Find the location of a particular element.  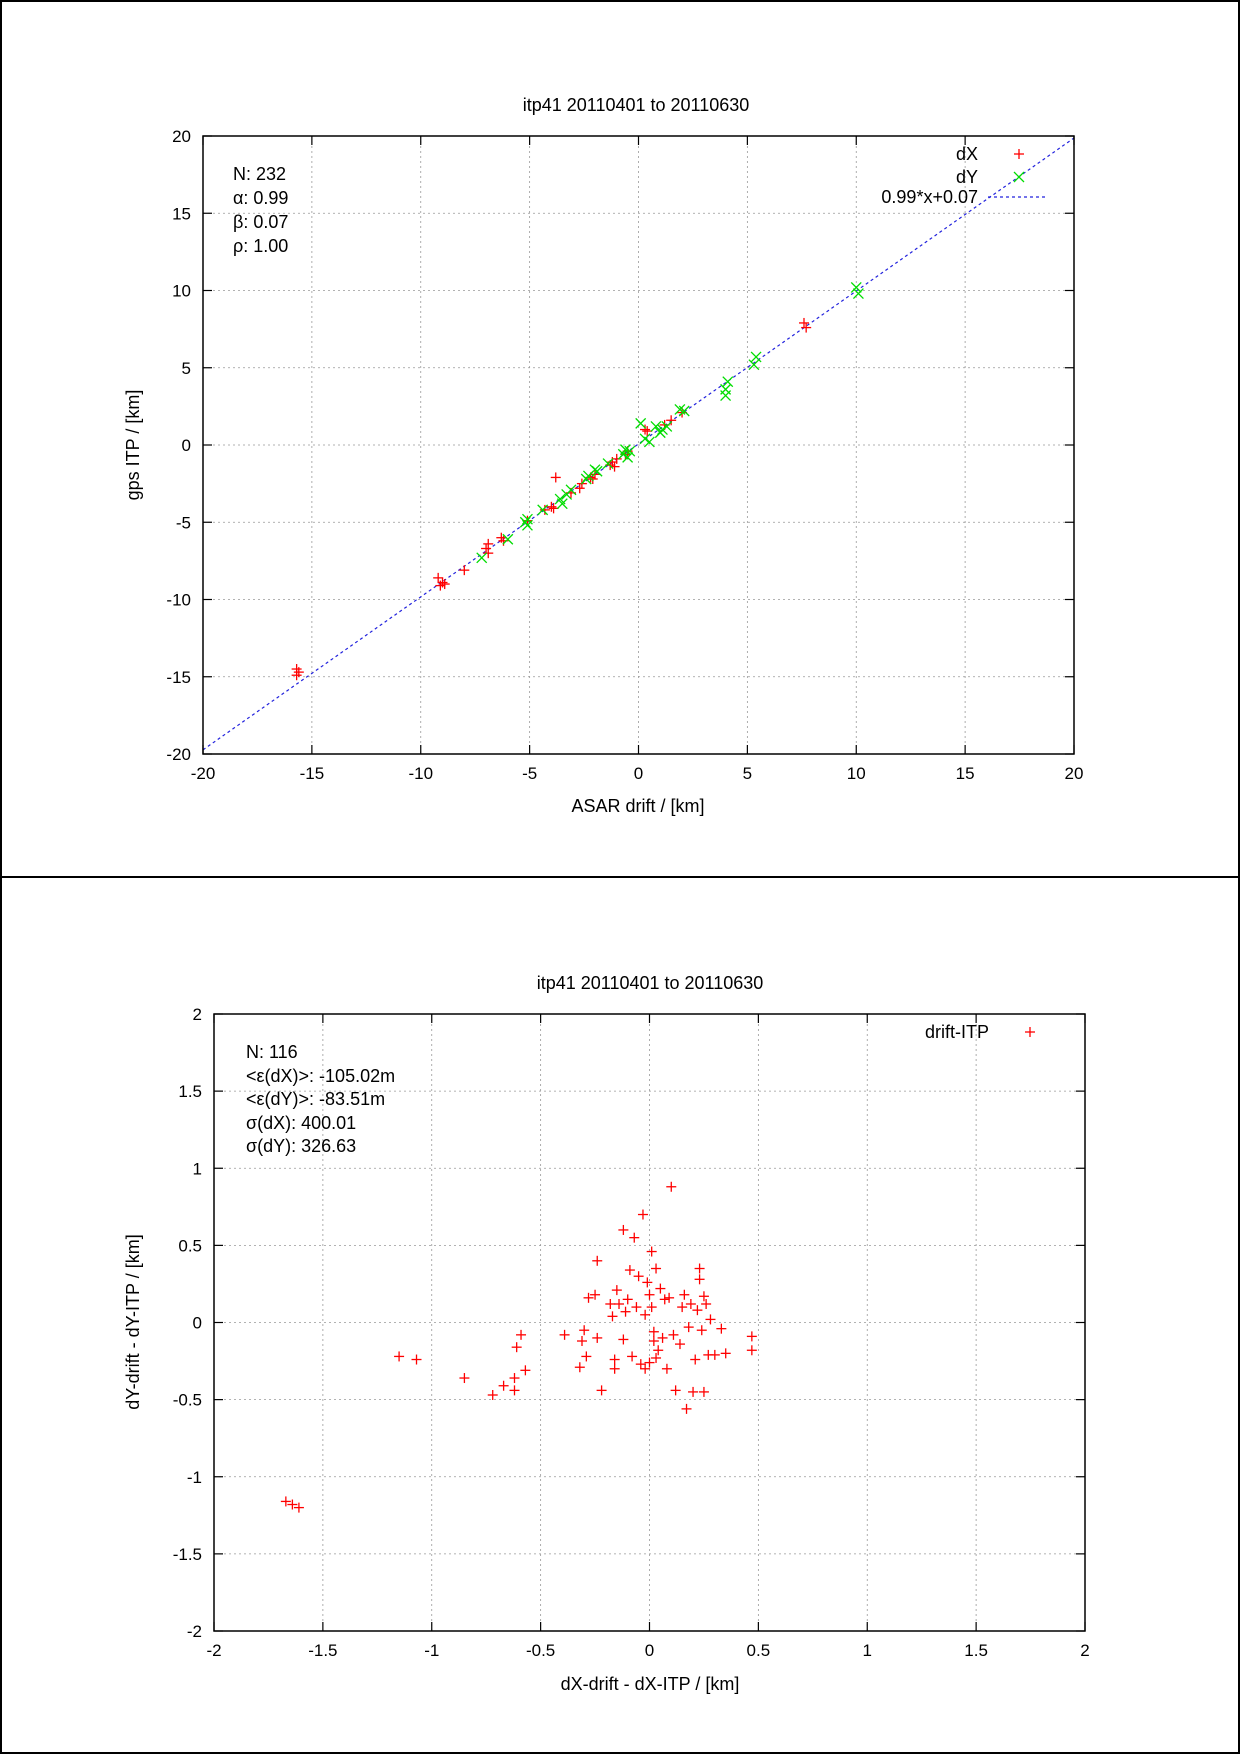

chart-top-stat-beta: β: 0.07 is located at coordinates (260, 222).